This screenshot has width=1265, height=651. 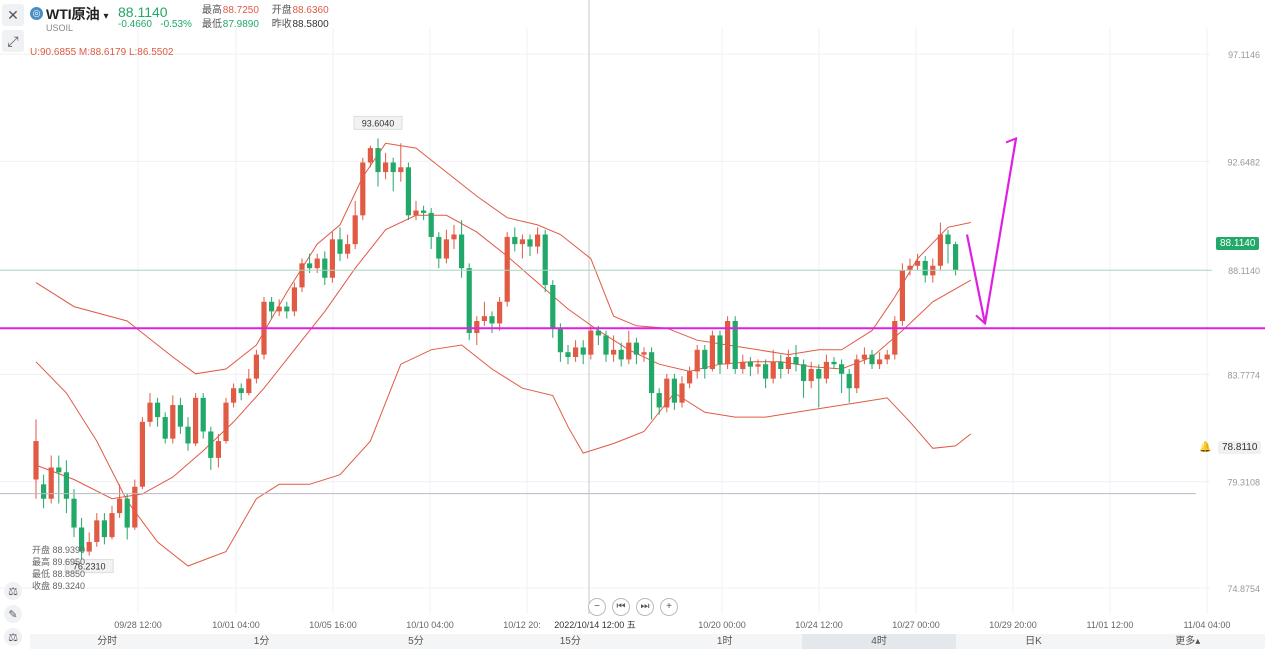 I want to click on crosshair-label-bg, so click(x=595, y=624).